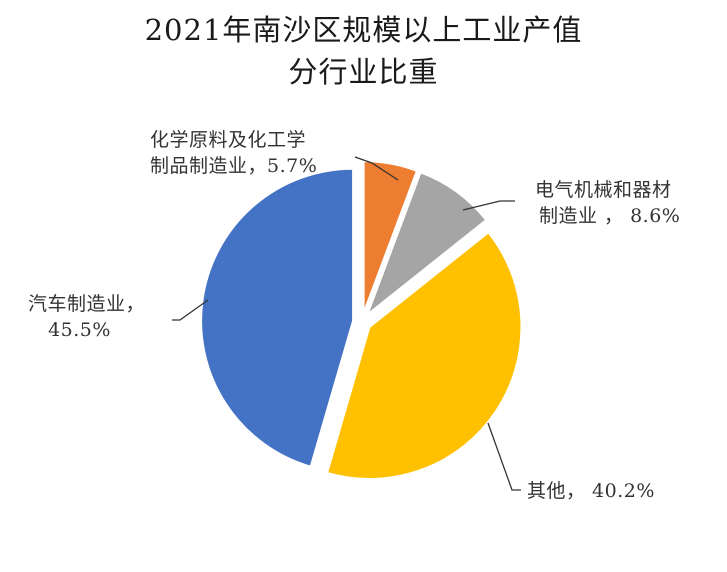 Image resolution: width=727 pixels, height=572 pixels. Describe the element at coordinates (86, 317) in the screenshot. I see `label-automobile: 汽车制造业， 45.5%` at that location.